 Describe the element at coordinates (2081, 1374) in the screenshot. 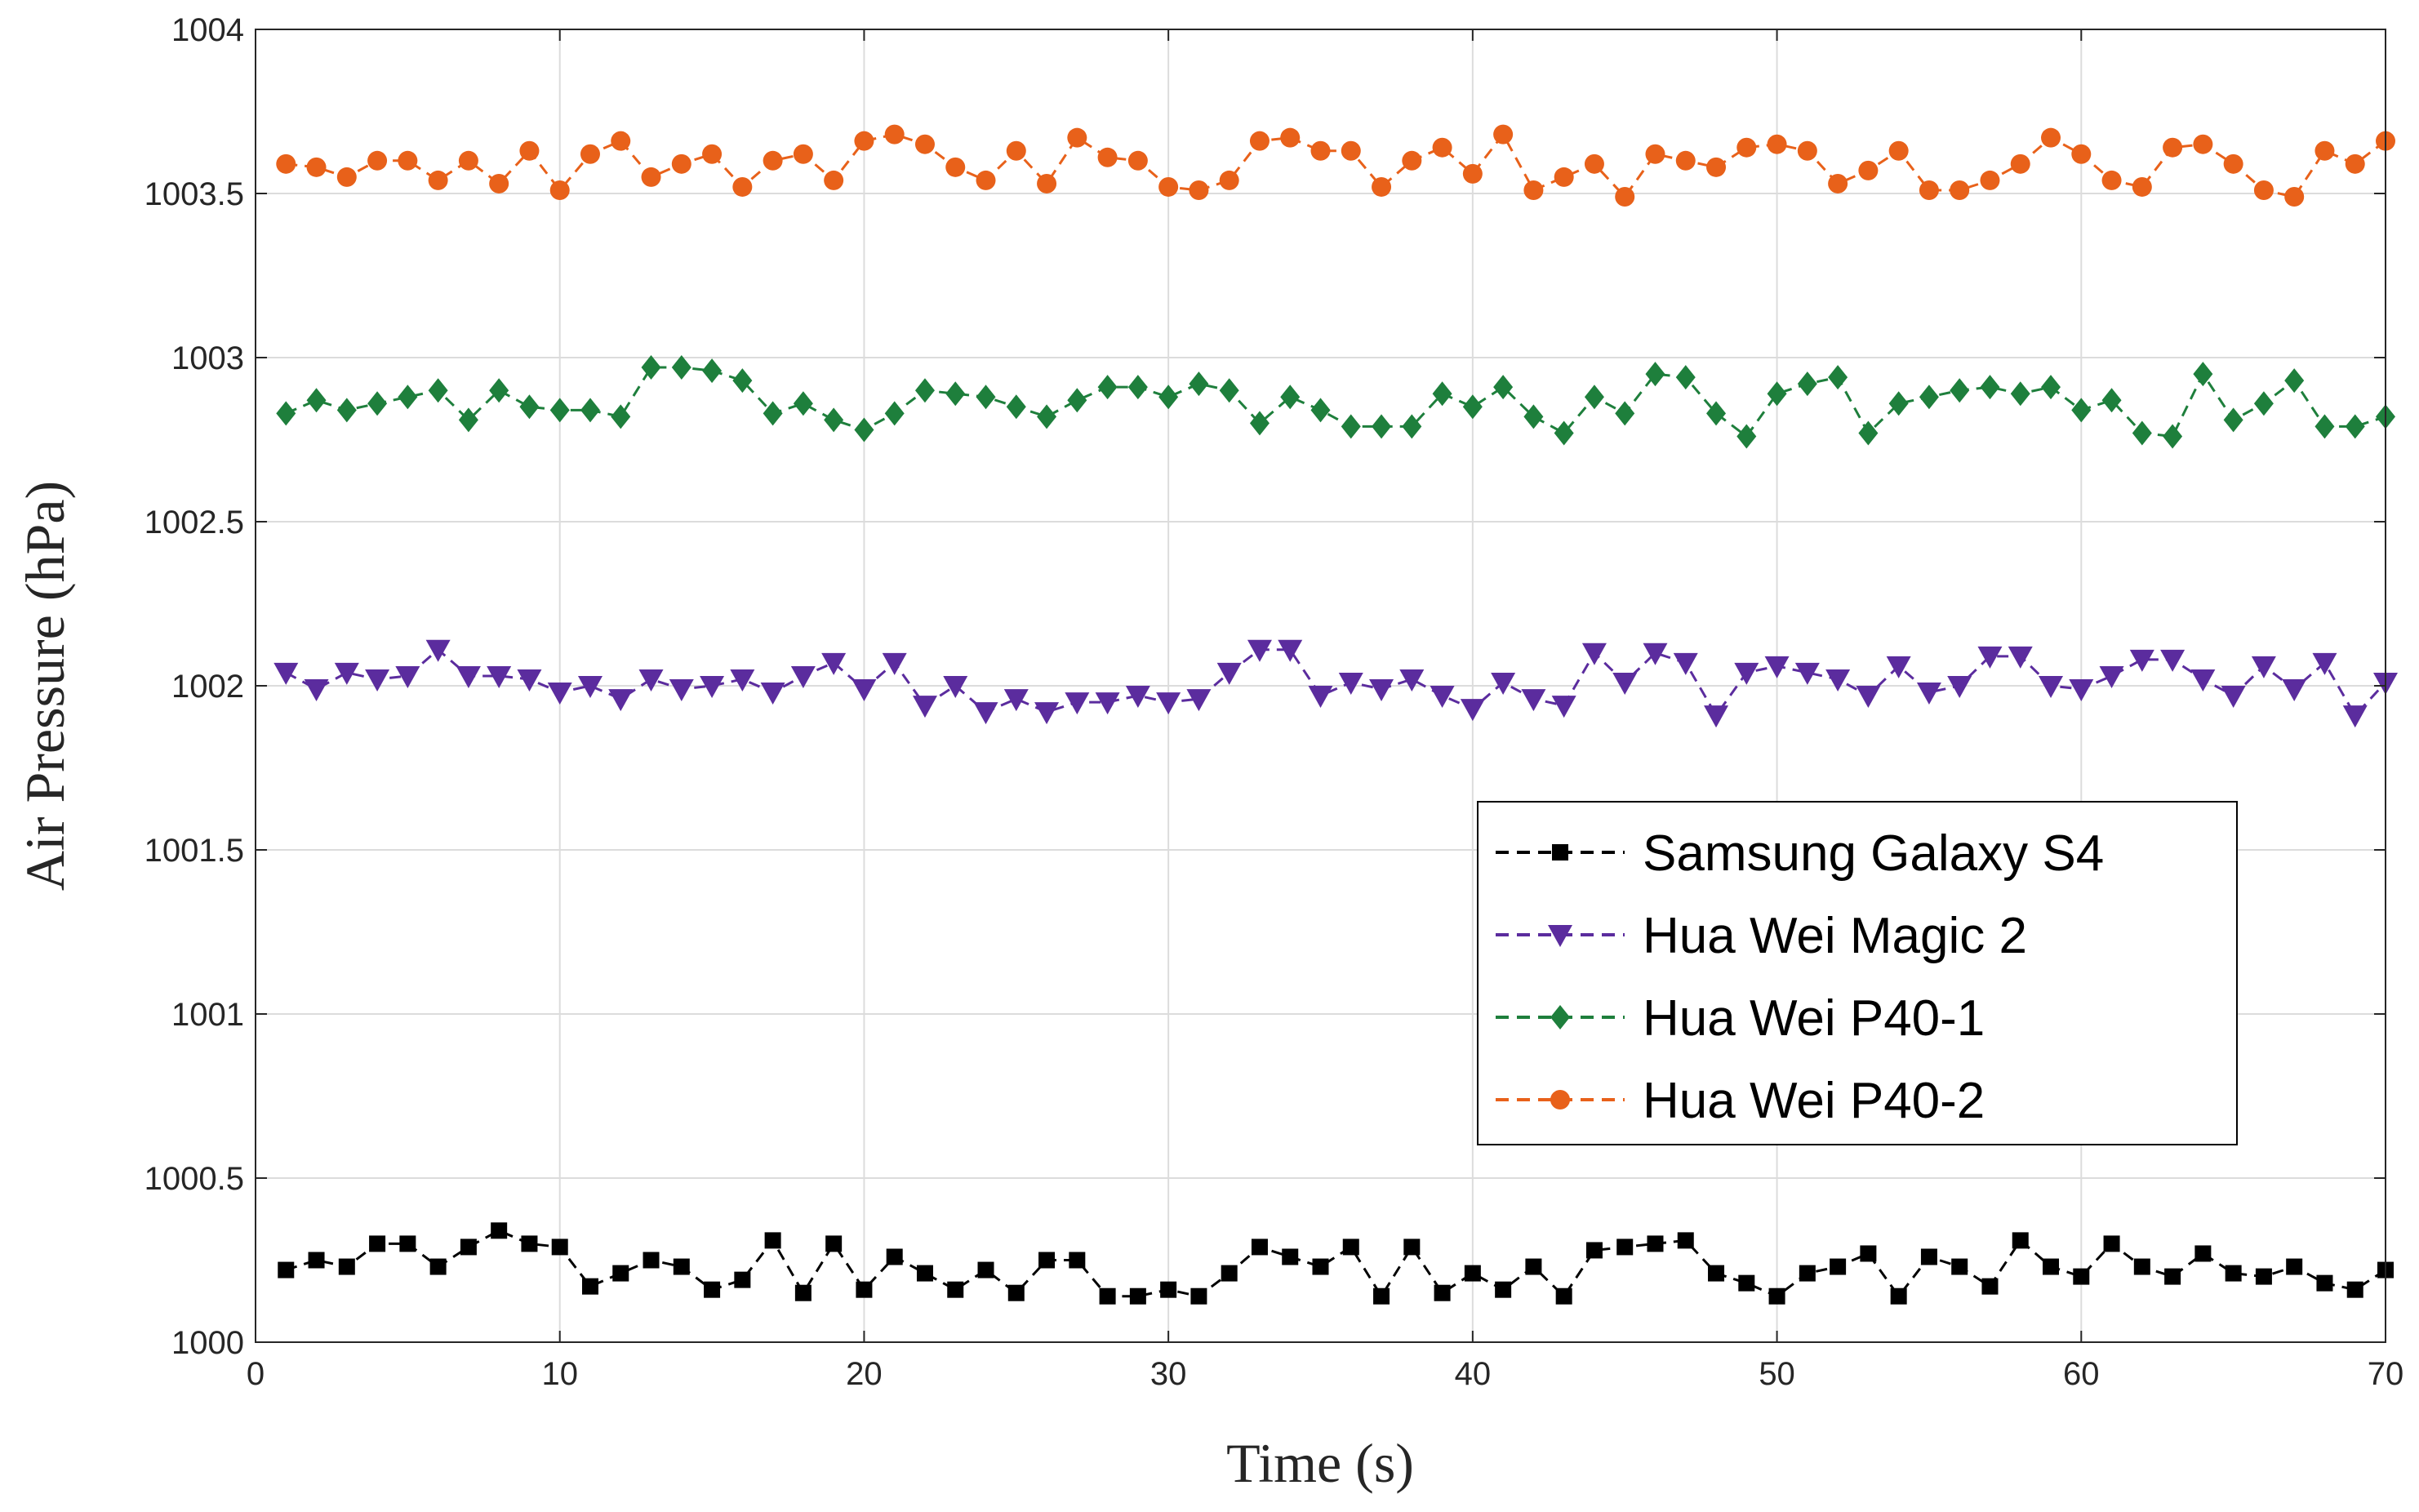

I see `x-tick-label: 60` at that location.